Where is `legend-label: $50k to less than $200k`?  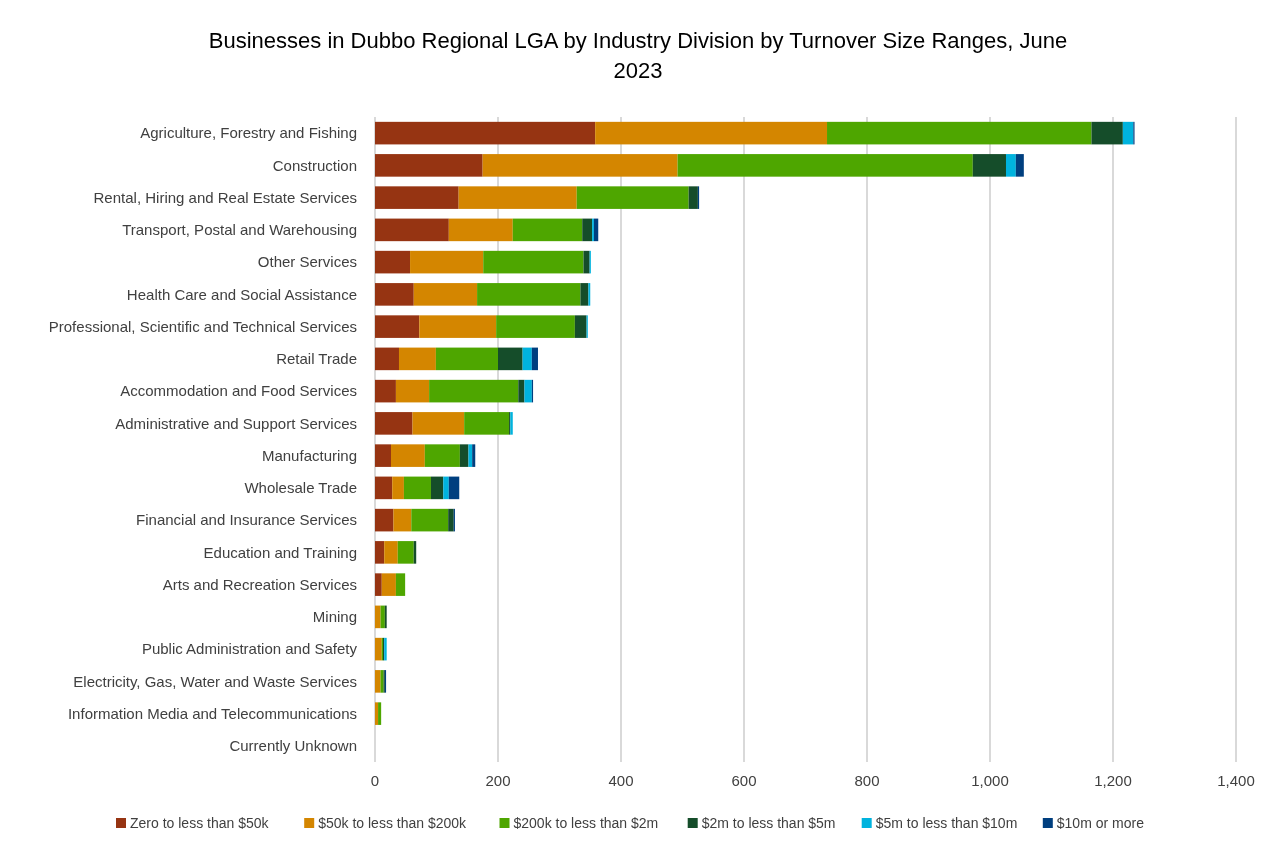
legend-label: $50k to less than $200k is located at coordinates (393, 823).